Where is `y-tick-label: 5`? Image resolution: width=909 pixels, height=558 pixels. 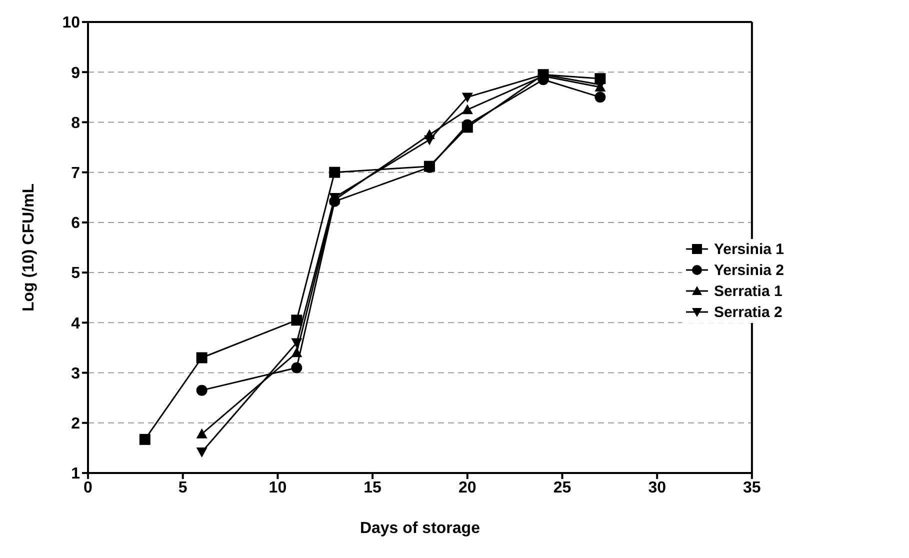 y-tick-label: 5 is located at coordinates (75, 273).